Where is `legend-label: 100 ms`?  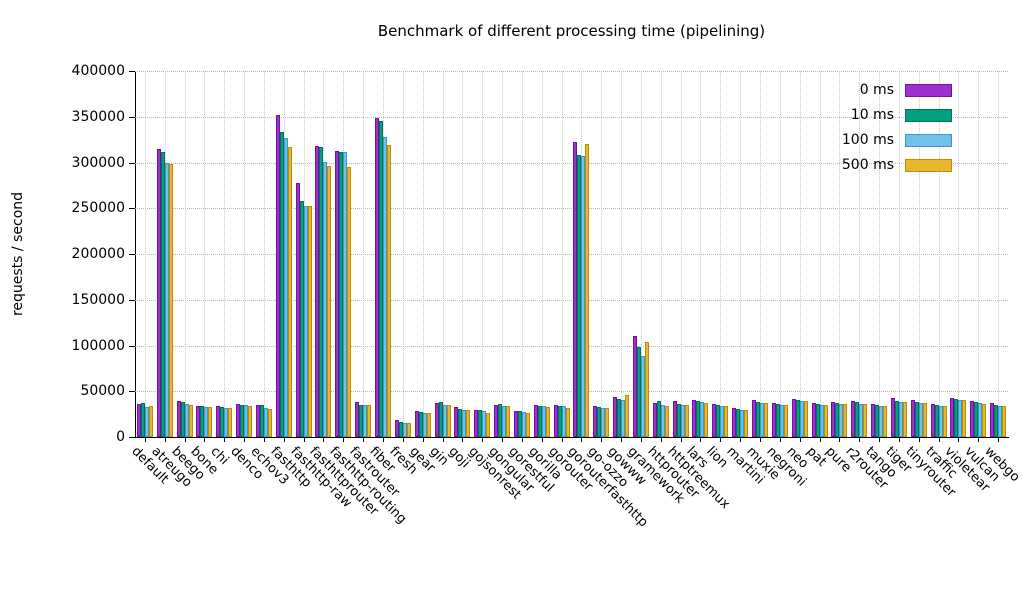 legend-label: 100 ms is located at coordinates (867, 140).